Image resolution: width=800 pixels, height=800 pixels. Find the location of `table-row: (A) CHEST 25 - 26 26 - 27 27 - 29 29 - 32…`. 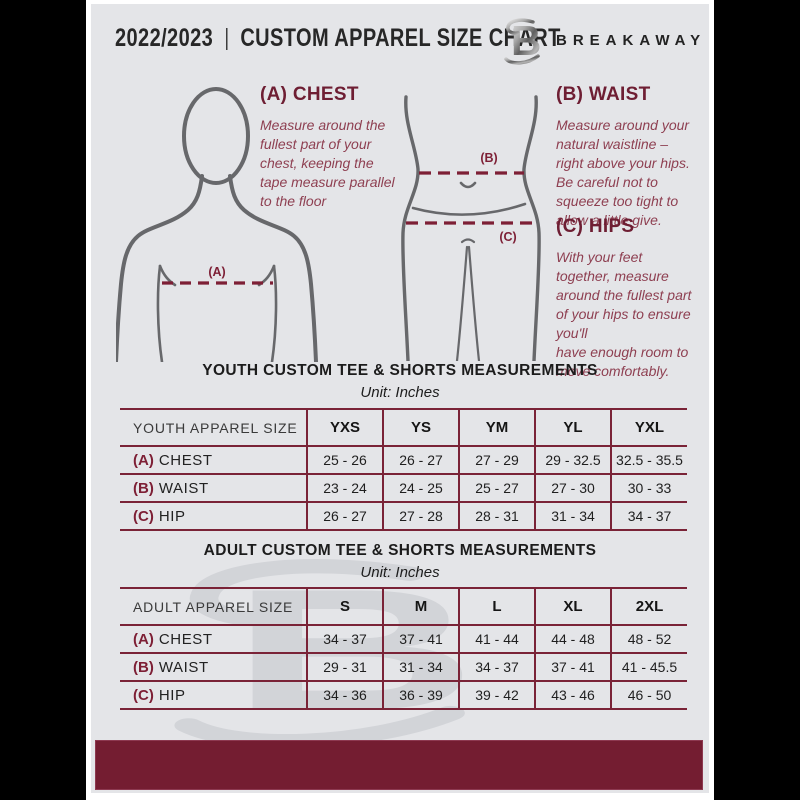

table-row: (A) CHEST 25 - 26 26 - 27 27 - 29 29 - 32… is located at coordinates (403, 459).